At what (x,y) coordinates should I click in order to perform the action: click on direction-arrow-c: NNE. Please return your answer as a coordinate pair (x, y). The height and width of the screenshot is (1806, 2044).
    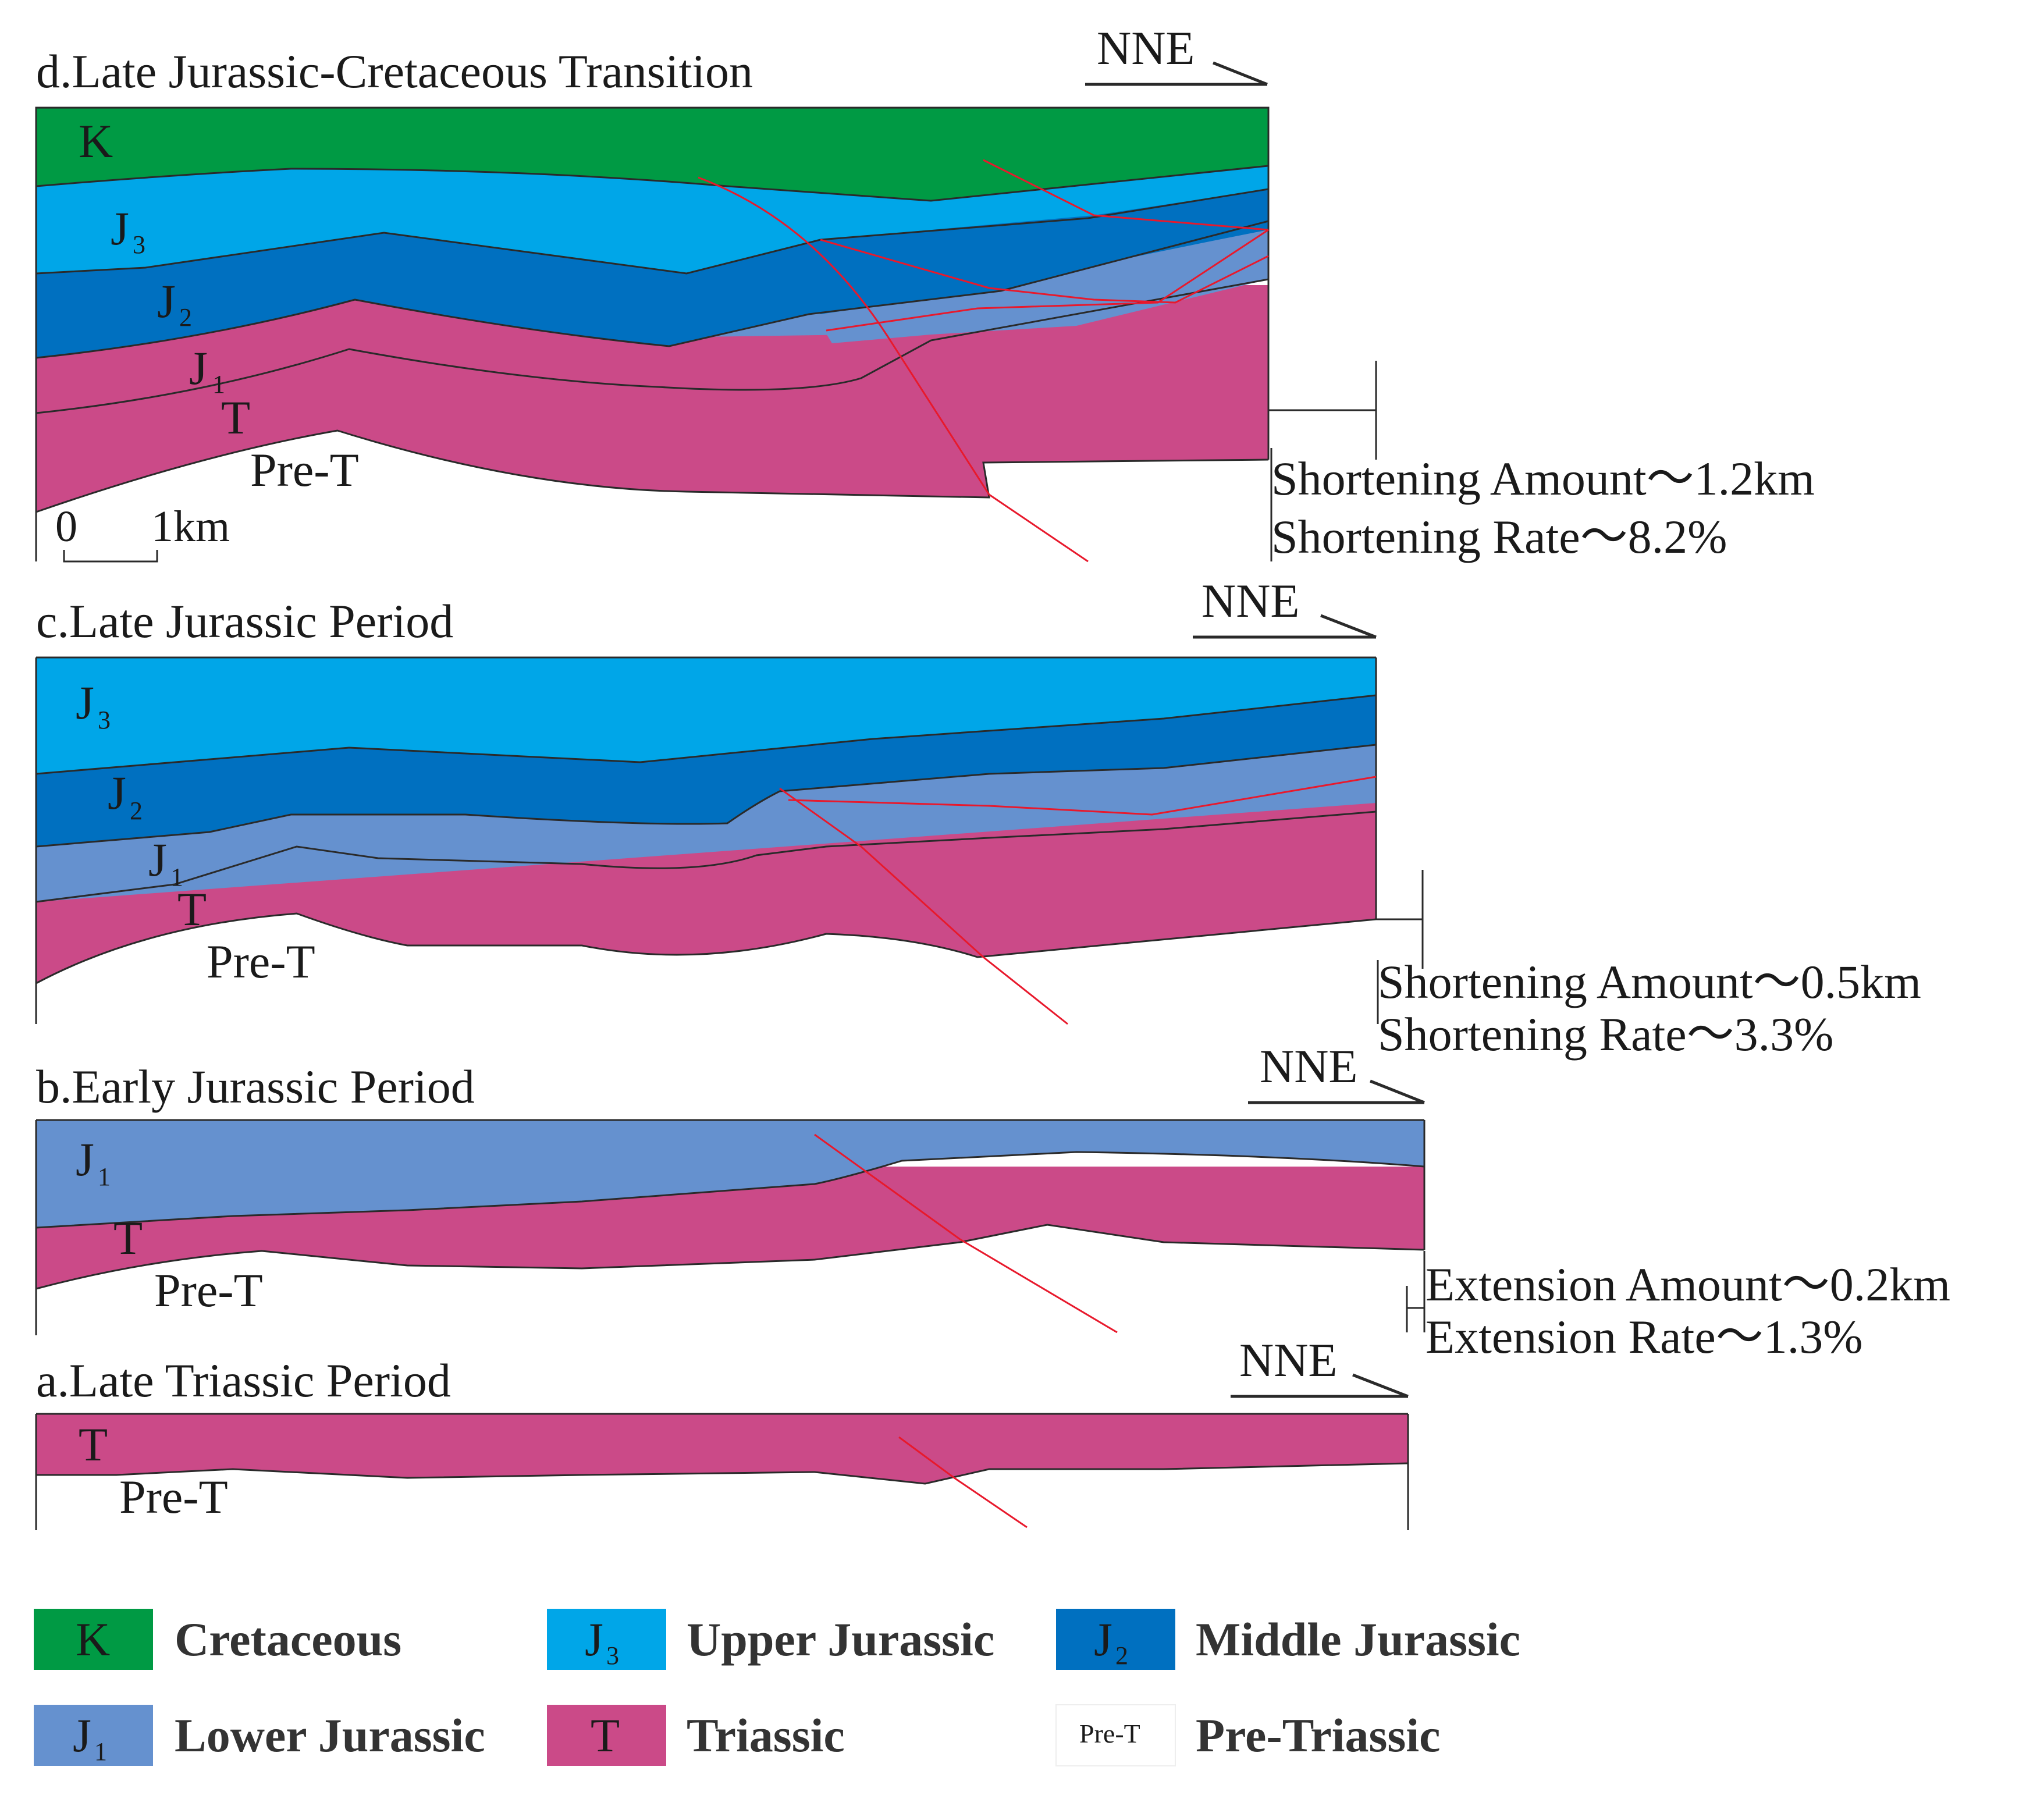
    Looking at the image, I should click on (1284, 606).